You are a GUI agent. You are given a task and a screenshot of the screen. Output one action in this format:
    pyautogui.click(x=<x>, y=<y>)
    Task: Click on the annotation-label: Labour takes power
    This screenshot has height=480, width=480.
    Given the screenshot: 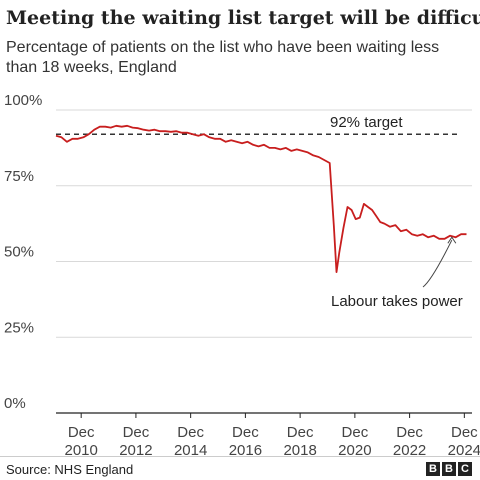 What is the action you would take?
    pyautogui.click(x=397, y=301)
    